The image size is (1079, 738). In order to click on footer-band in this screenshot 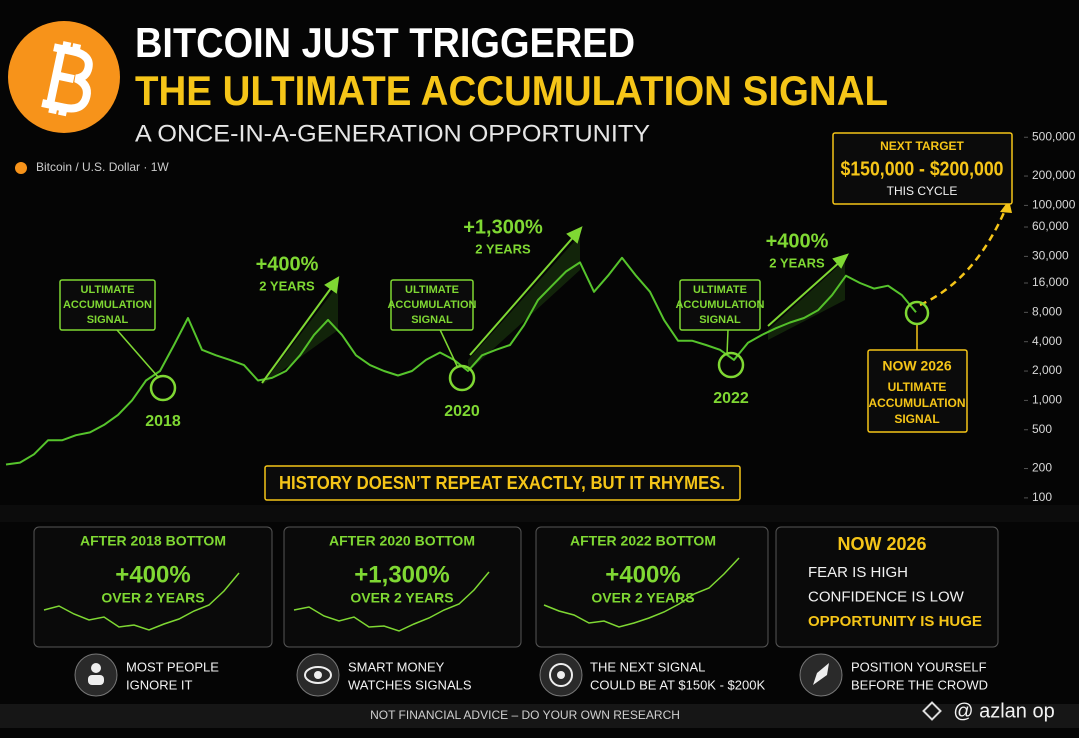, I will do `click(539, 716)`.